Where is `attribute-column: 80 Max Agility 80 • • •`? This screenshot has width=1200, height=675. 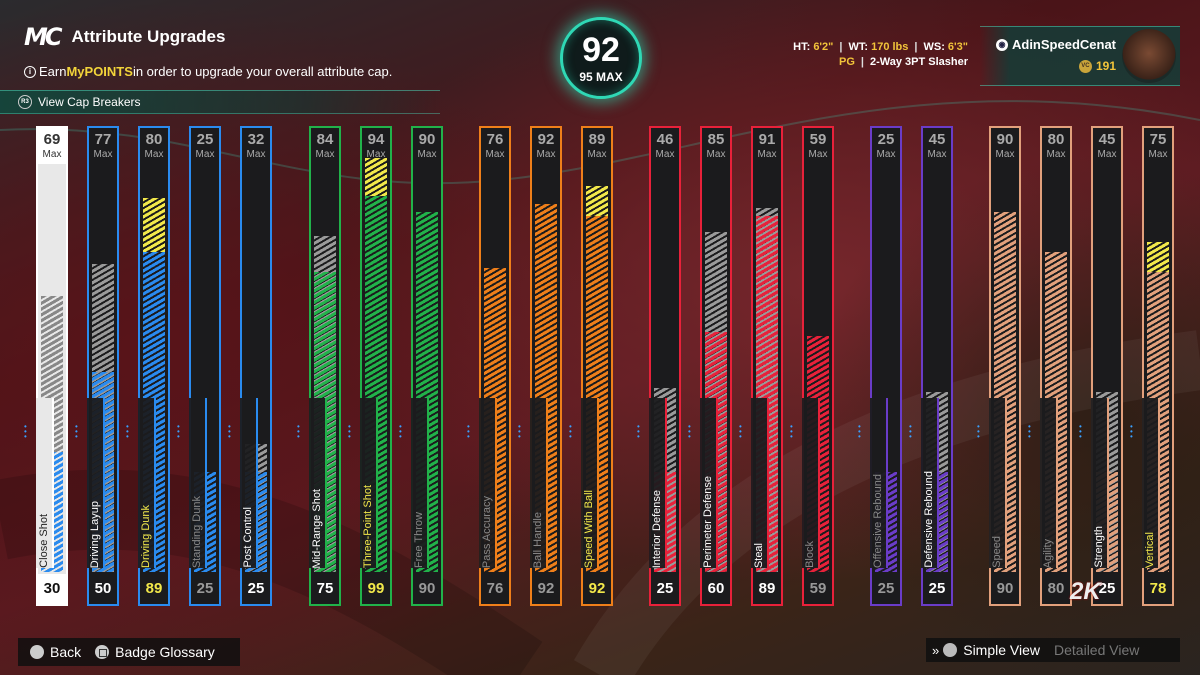 attribute-column: 80 Max Agility 80 • • • is located at coordinates (1050, 366).